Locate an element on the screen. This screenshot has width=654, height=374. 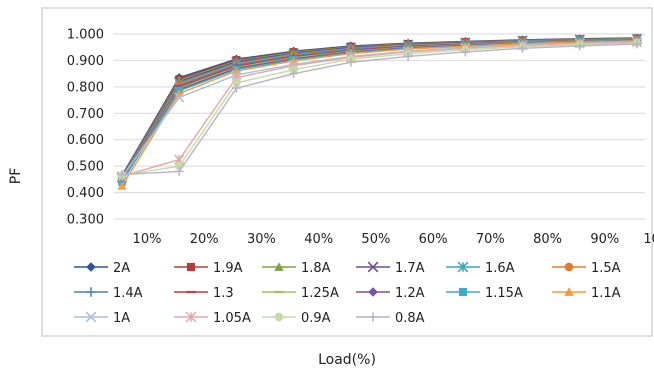
legend-label: 1.15A is located at coordinates (504, 293).